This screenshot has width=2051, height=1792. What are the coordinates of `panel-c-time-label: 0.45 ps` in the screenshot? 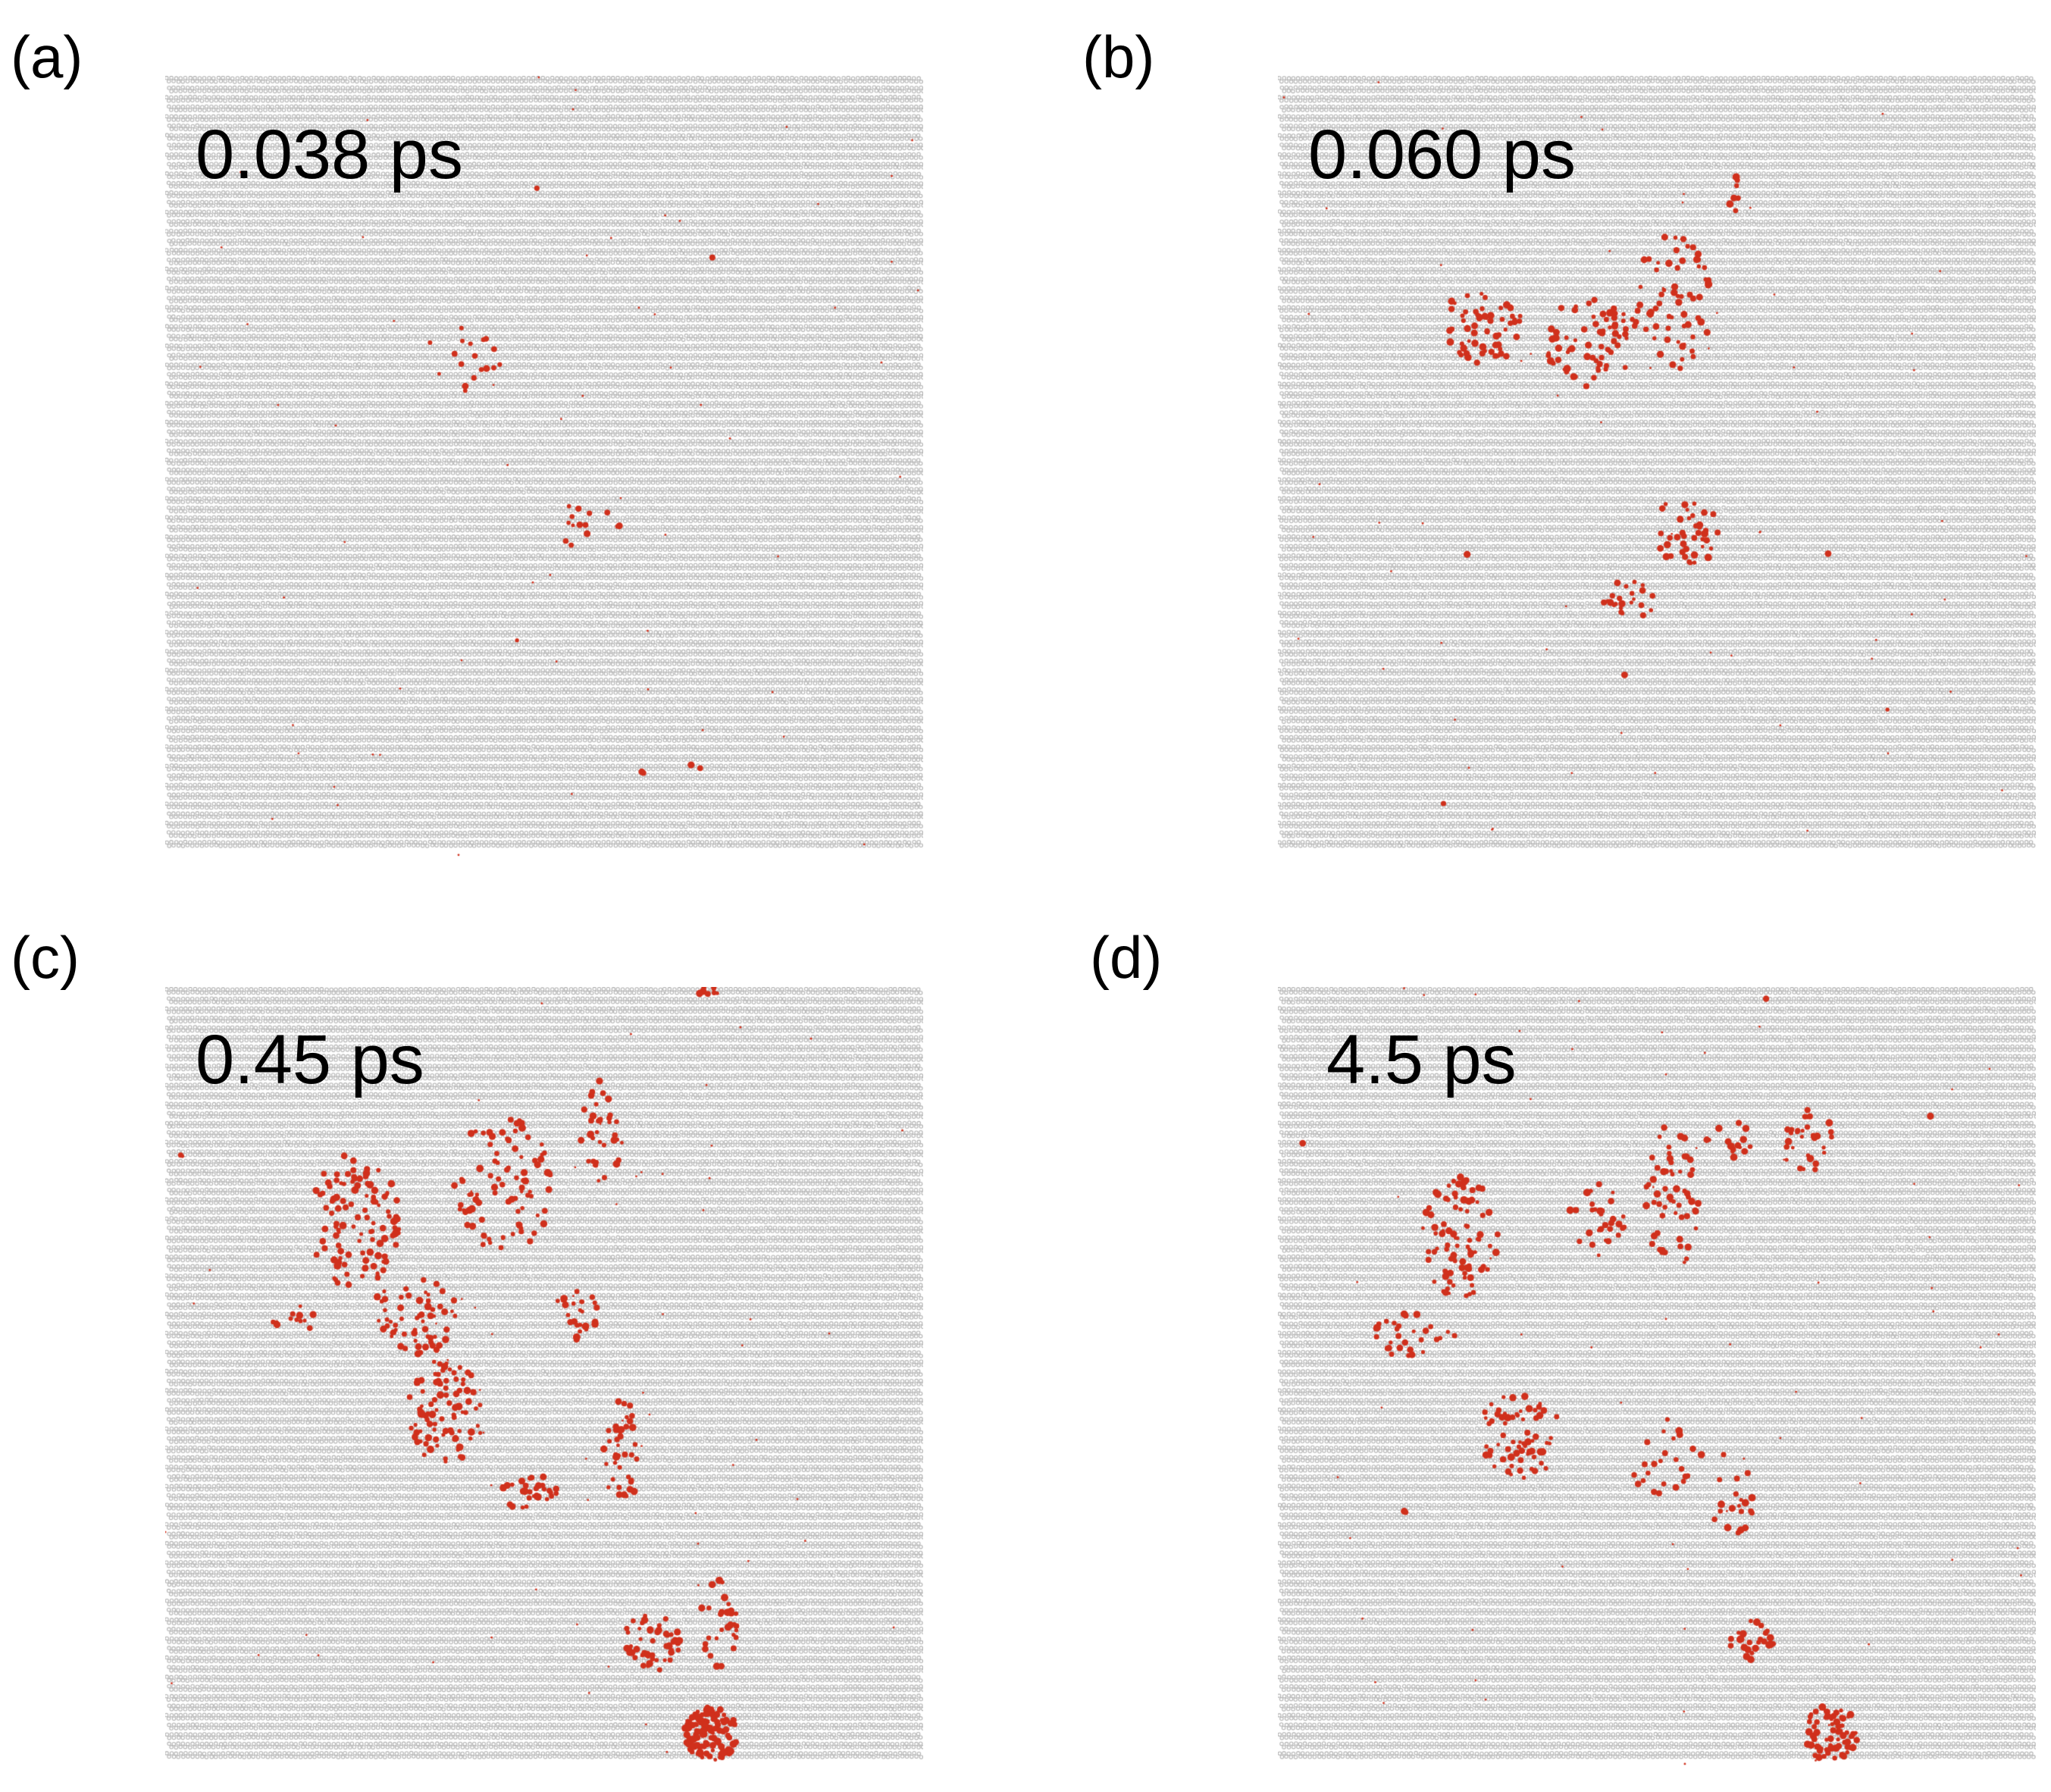 It's located at (310, 1059).